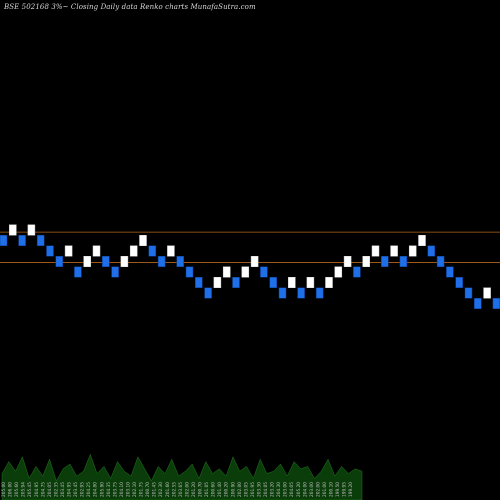 The width and height of the screenshot is (500, 500). Describe the element at coordinates (214, 489) in the screenshot. I see `date-label: 200.60` at that location.